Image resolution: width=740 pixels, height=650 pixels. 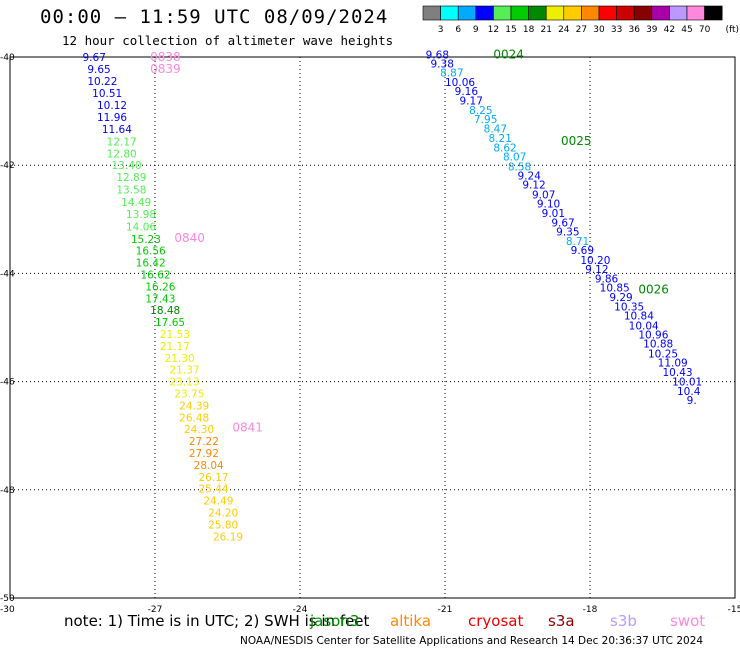 What do you see at coordinates (653, 290) in the screenshot?
I see `pass-time-label: 0026` at bounding box center [653, 290].